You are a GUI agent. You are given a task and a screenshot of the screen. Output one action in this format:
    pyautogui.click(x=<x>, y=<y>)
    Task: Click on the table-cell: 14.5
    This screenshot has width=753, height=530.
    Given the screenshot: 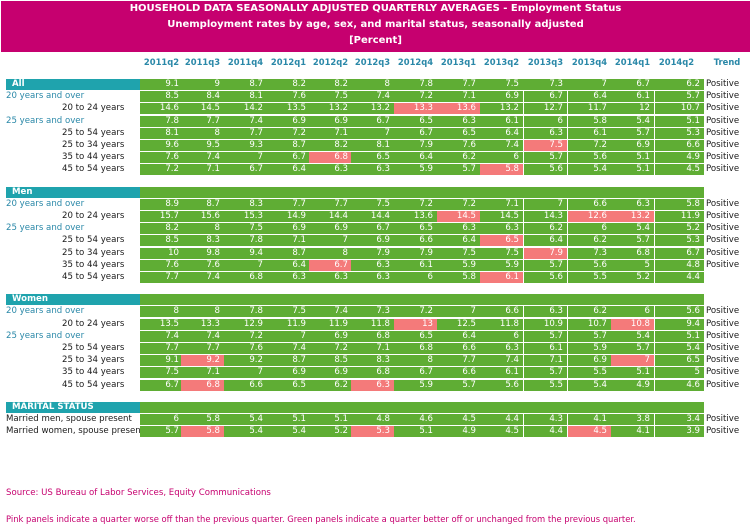 What is the action you would take?
    pyautogui.click(x=202, y=109)
    